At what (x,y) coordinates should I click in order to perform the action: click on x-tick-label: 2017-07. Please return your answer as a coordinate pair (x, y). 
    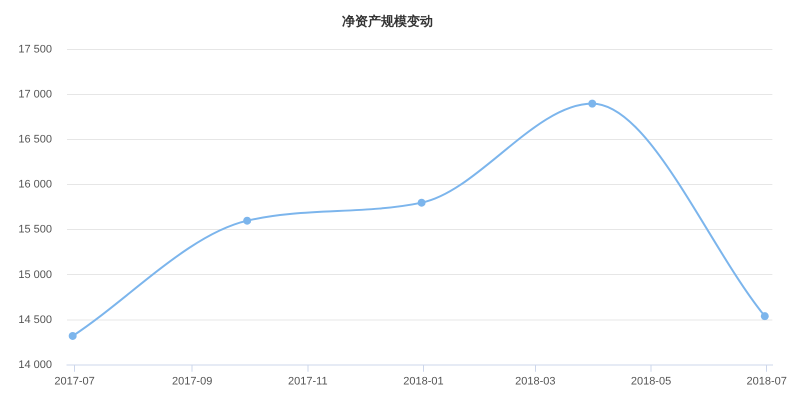
    Looking at the image, I should click on (74, 381).